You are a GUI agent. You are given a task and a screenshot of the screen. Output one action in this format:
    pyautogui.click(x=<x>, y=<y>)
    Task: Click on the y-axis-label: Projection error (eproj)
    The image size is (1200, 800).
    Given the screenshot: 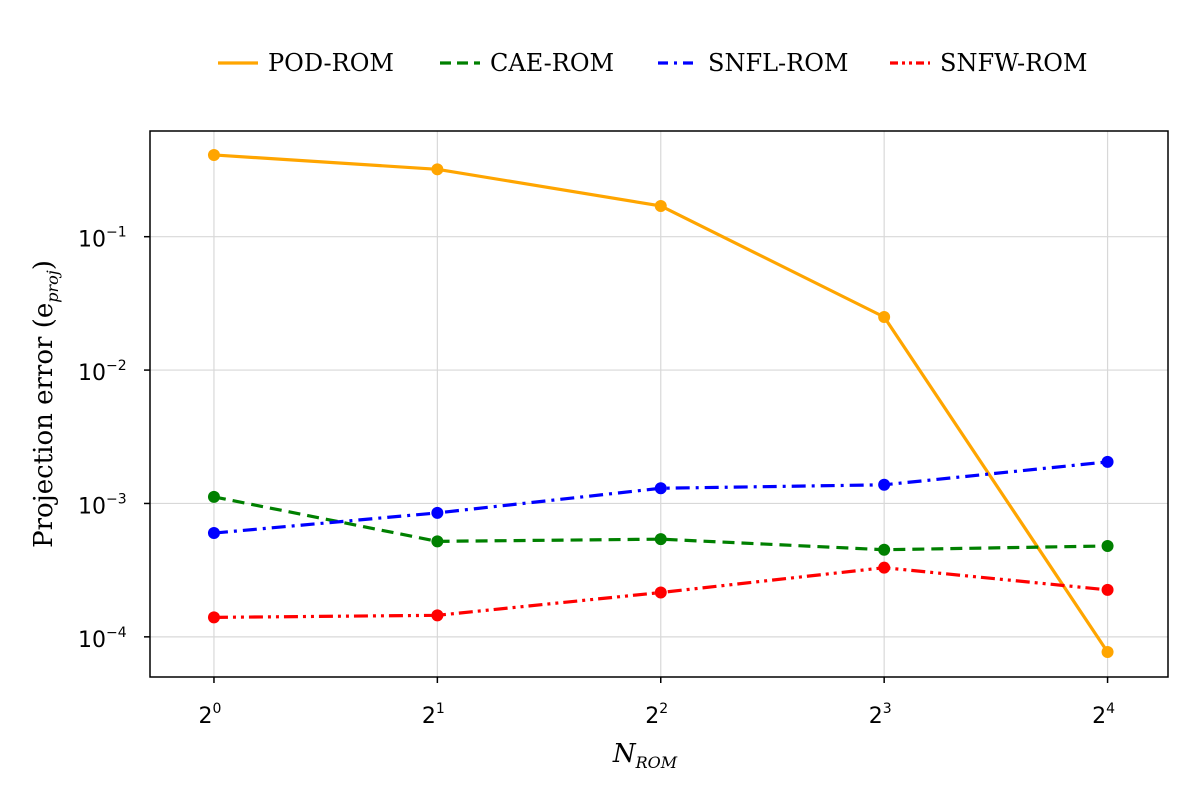 What is the action you would take?
    pyautogui.click(x=45, y=404)
    